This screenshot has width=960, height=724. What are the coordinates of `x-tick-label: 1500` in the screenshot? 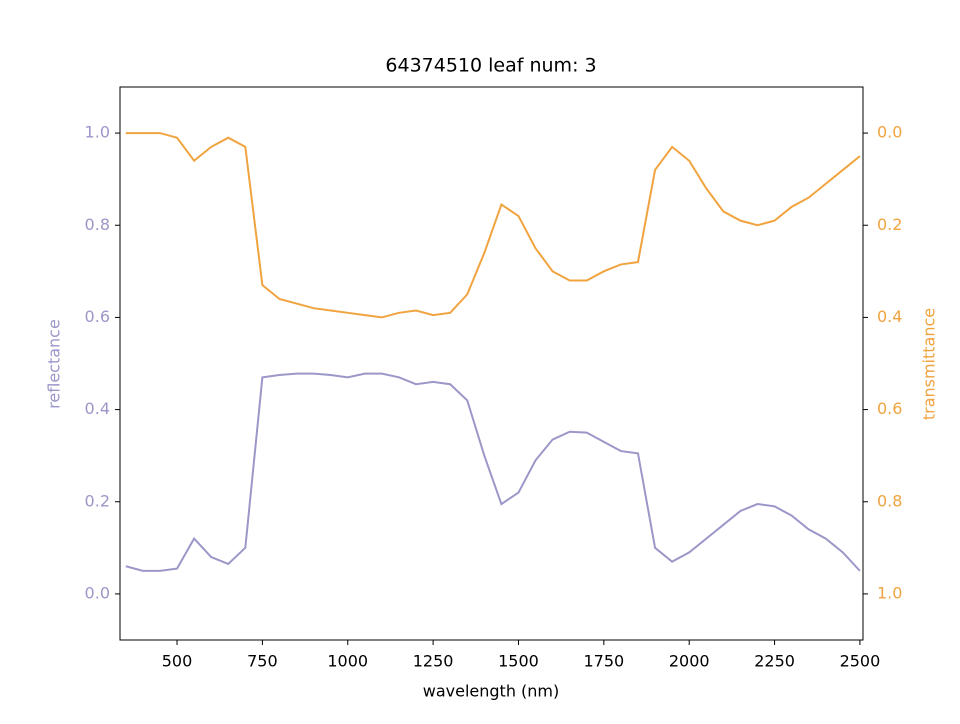 It's located at (518, 661).